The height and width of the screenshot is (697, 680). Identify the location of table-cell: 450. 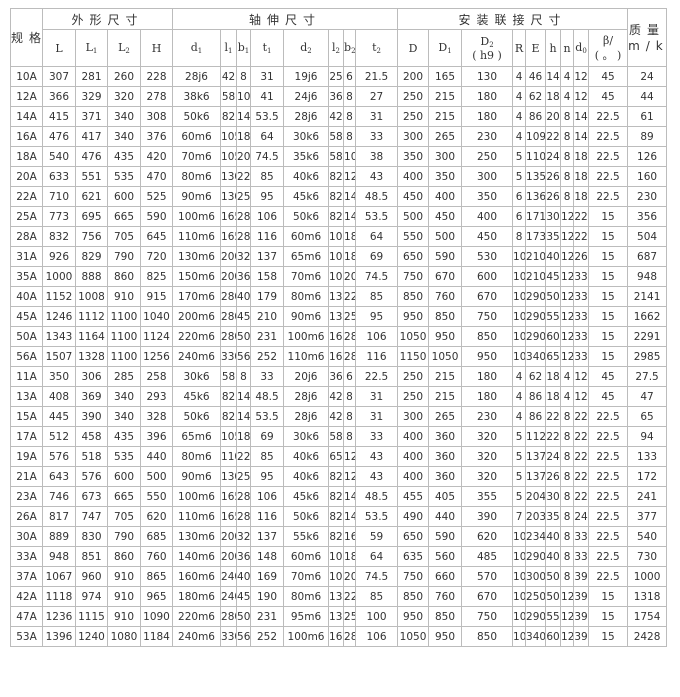
(445, 216).